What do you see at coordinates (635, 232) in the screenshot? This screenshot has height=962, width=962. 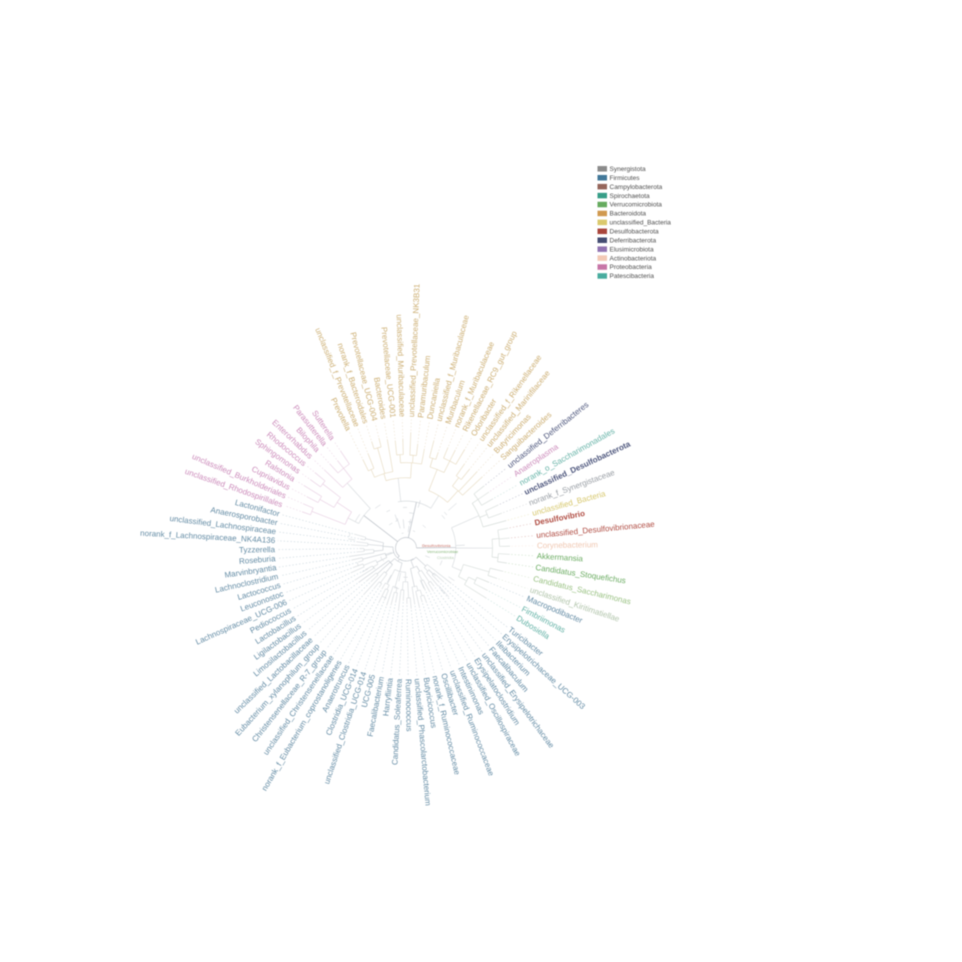 I see `svg-text: Desulfobacterota` at bounding box center [635, 232].